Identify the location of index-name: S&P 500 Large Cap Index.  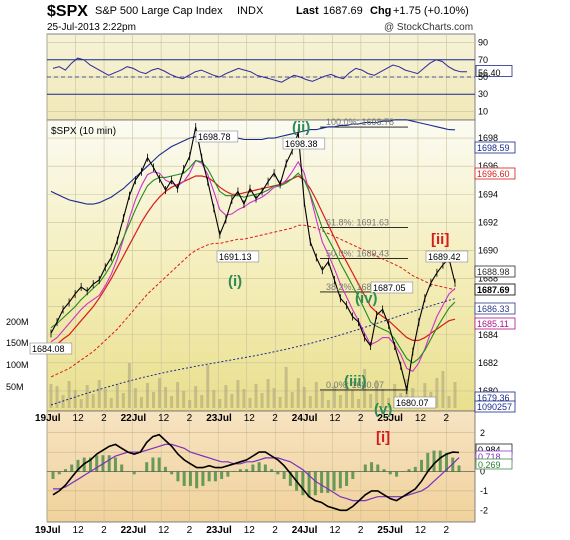
(159, 11).